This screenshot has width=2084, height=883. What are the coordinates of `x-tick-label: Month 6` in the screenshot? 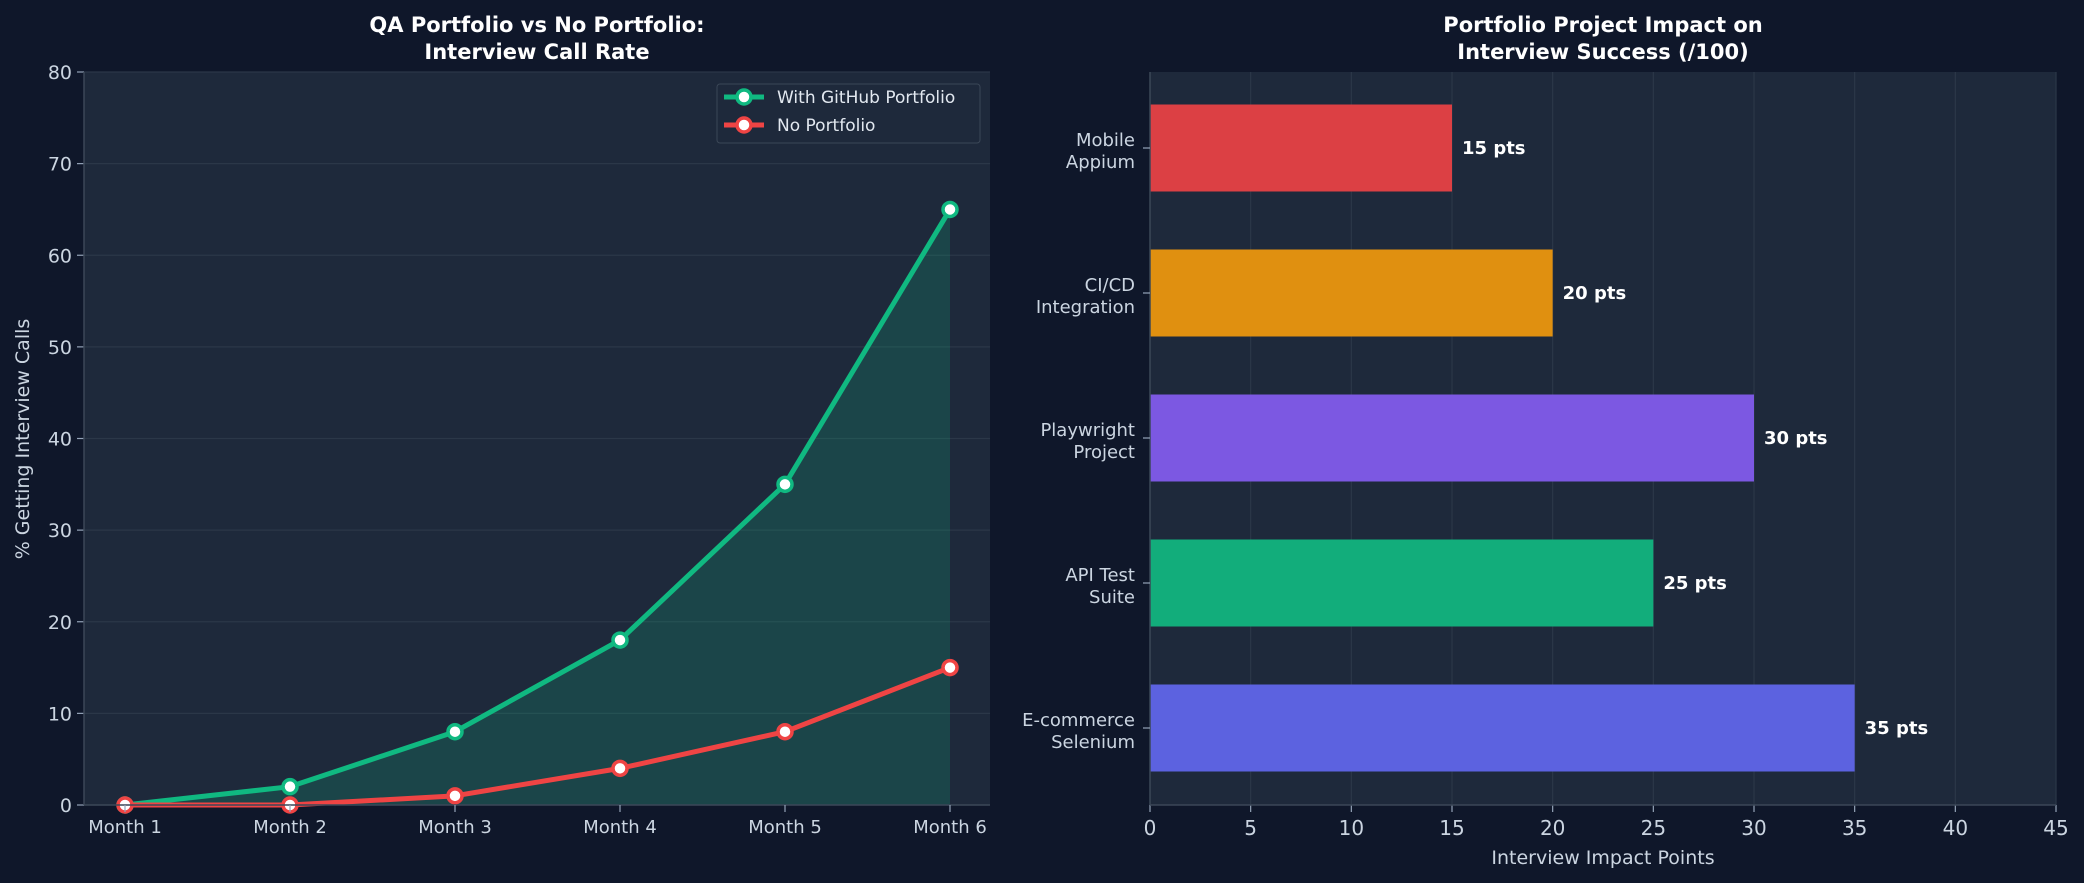 It's located at (950, 827).